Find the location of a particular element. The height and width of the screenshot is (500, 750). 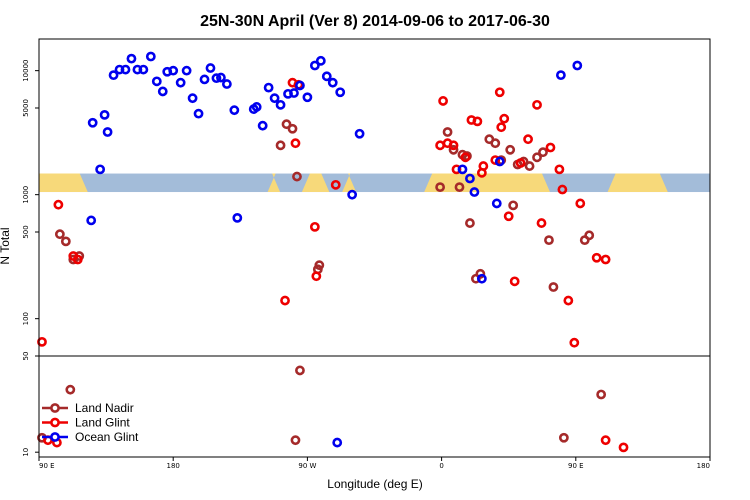

legend-label-land-glint: Land Glint is located at coordinates (102, 423).